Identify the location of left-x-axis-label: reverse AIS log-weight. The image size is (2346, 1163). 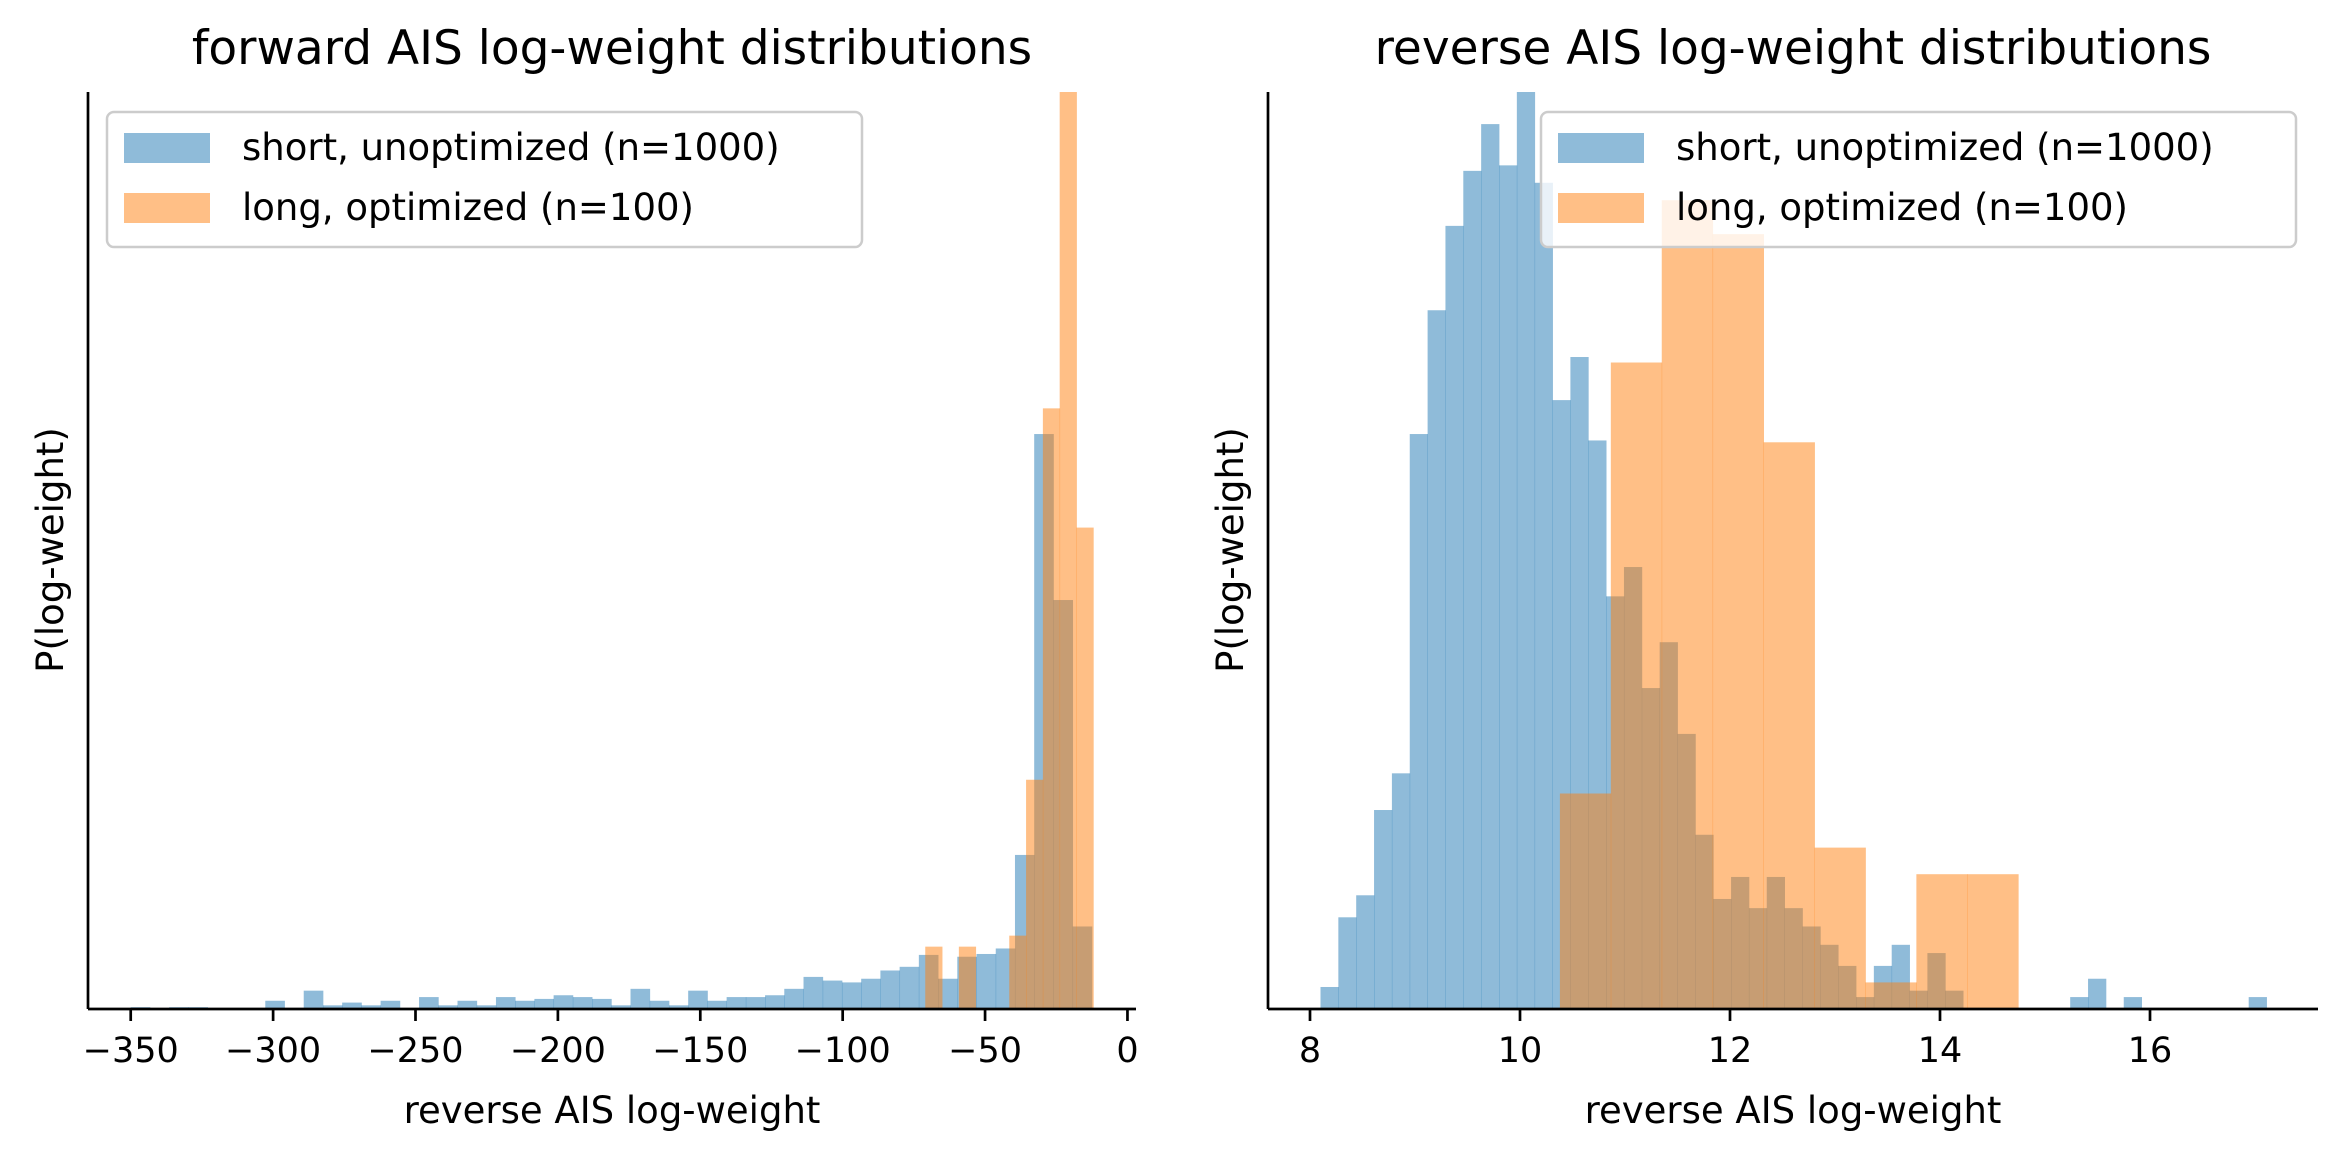
(612, 1110).